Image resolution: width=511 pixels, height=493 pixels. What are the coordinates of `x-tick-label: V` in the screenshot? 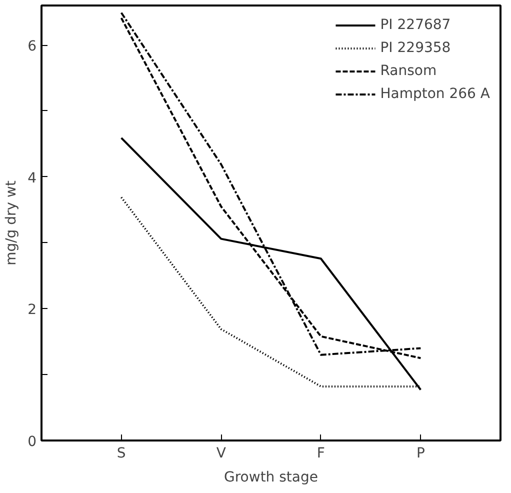 It's located at (221, 454).